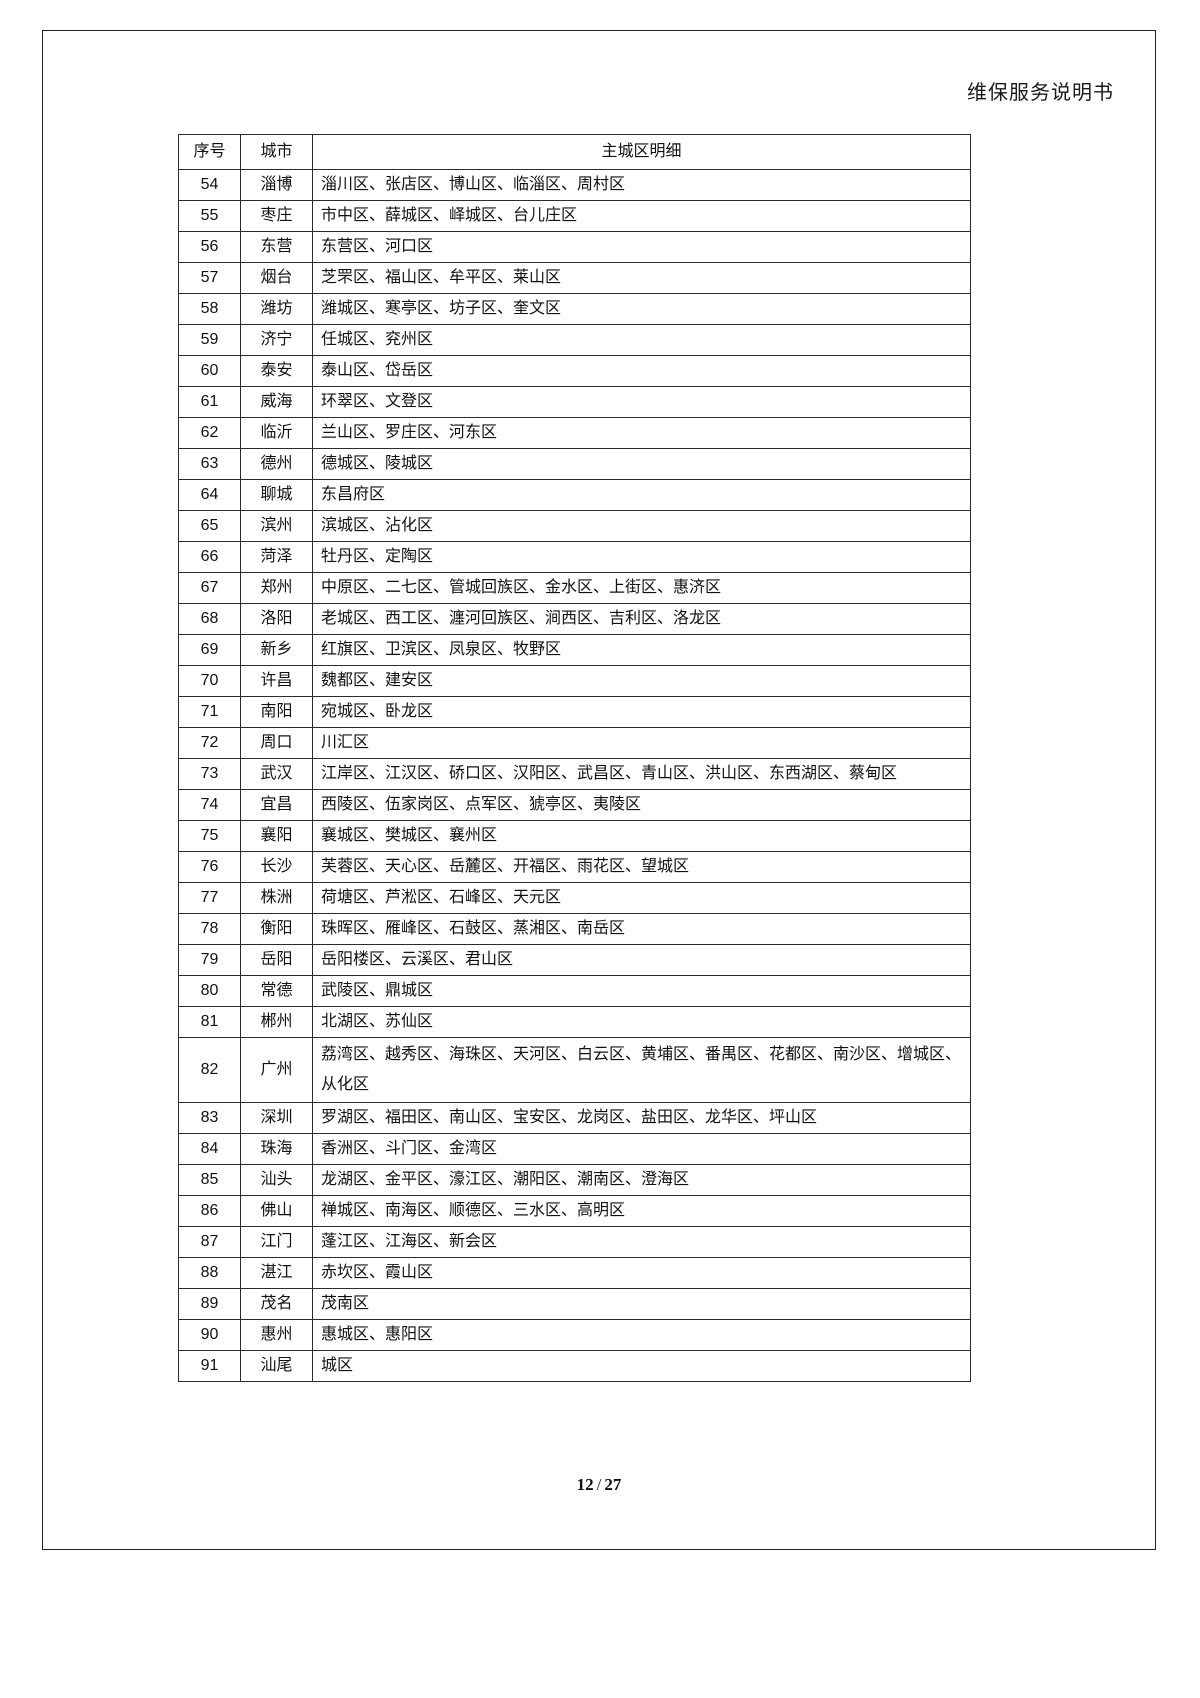 This screenshot has height=1698, width=1200. I want to click on cell-index: 65, so click(209, 526).